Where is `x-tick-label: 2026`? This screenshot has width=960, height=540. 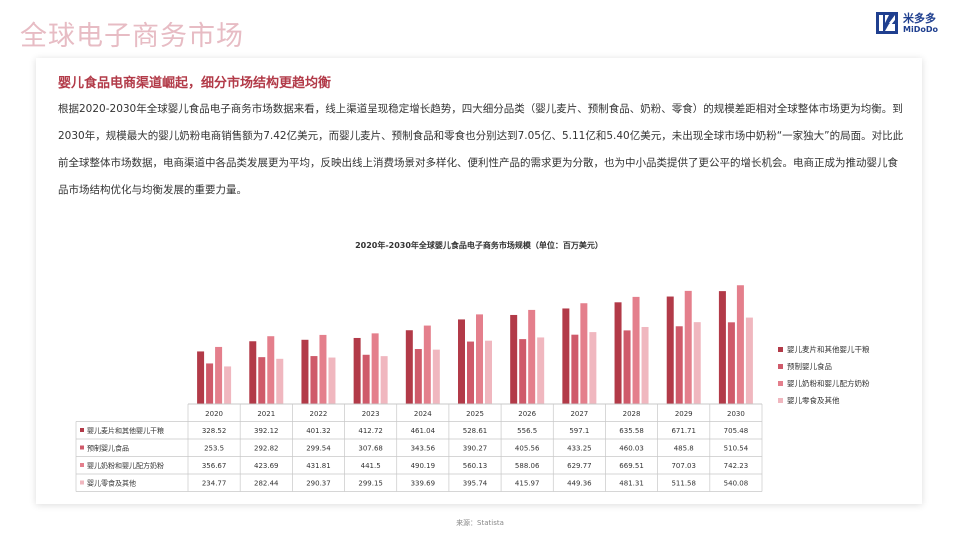
x-tick-label: 2026 is located at coordinates (527, 414).